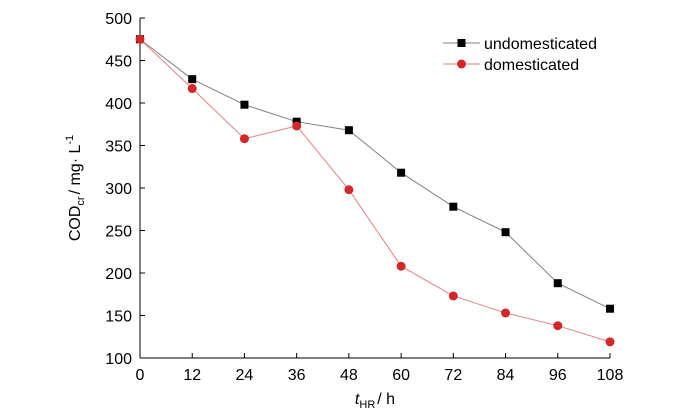  What do you see at coordinates (118, 19) in the screenshot?
I see `y-tick-label: 500` at bounding box center [118, 19].